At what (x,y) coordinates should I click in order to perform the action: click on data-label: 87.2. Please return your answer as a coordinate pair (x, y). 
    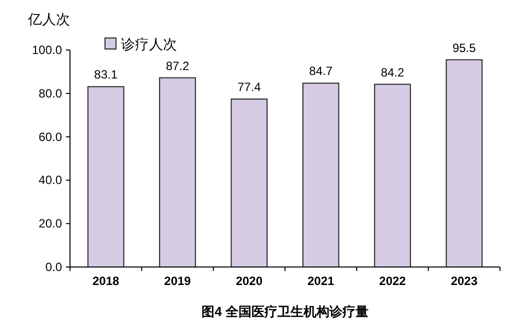
    Looking at the image, I should click on (178, 65).